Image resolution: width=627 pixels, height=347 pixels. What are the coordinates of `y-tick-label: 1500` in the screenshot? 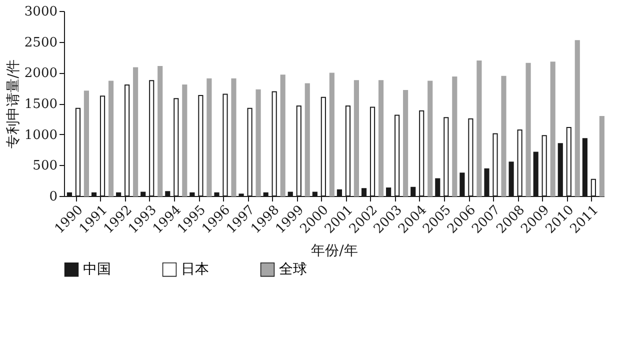 It's located at (41, 104).